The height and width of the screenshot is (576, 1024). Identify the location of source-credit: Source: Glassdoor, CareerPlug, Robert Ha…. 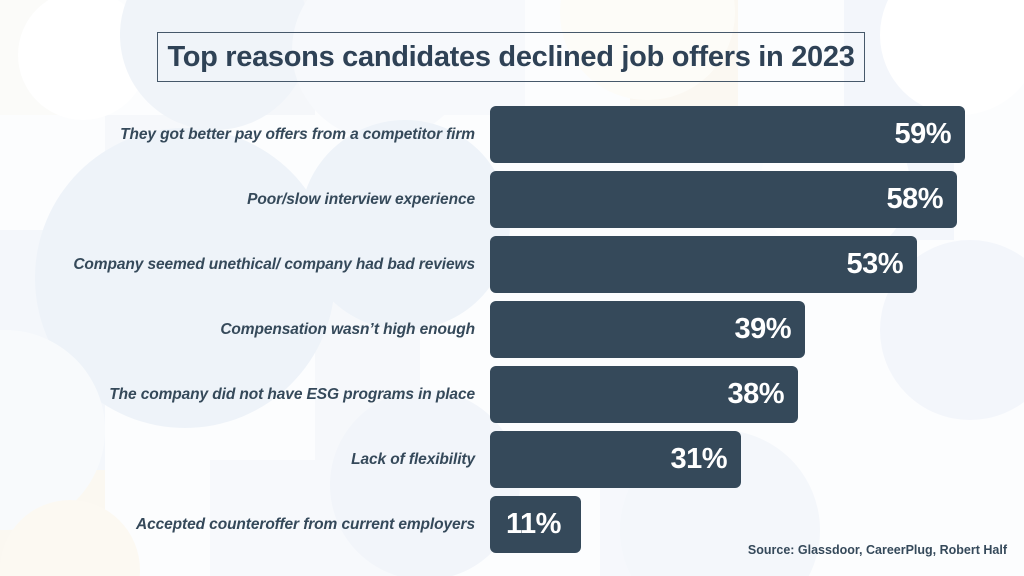
(877, 550).